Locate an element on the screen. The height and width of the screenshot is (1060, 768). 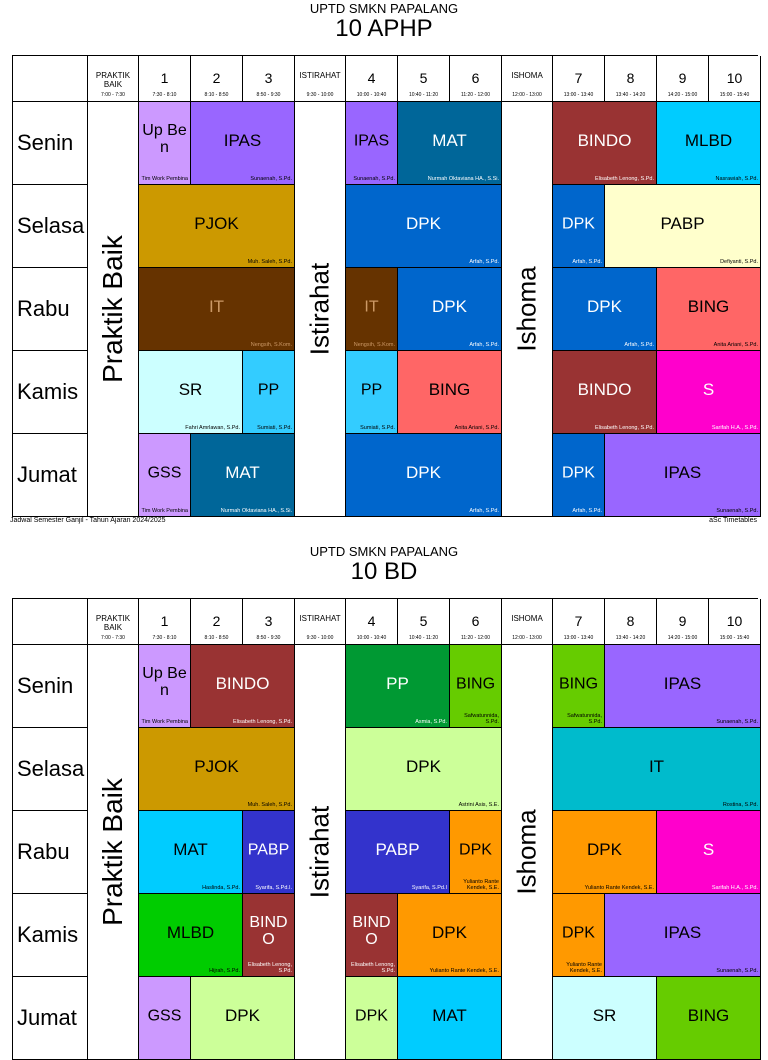
day-label: Rabu is located at coordinates (50, 309).